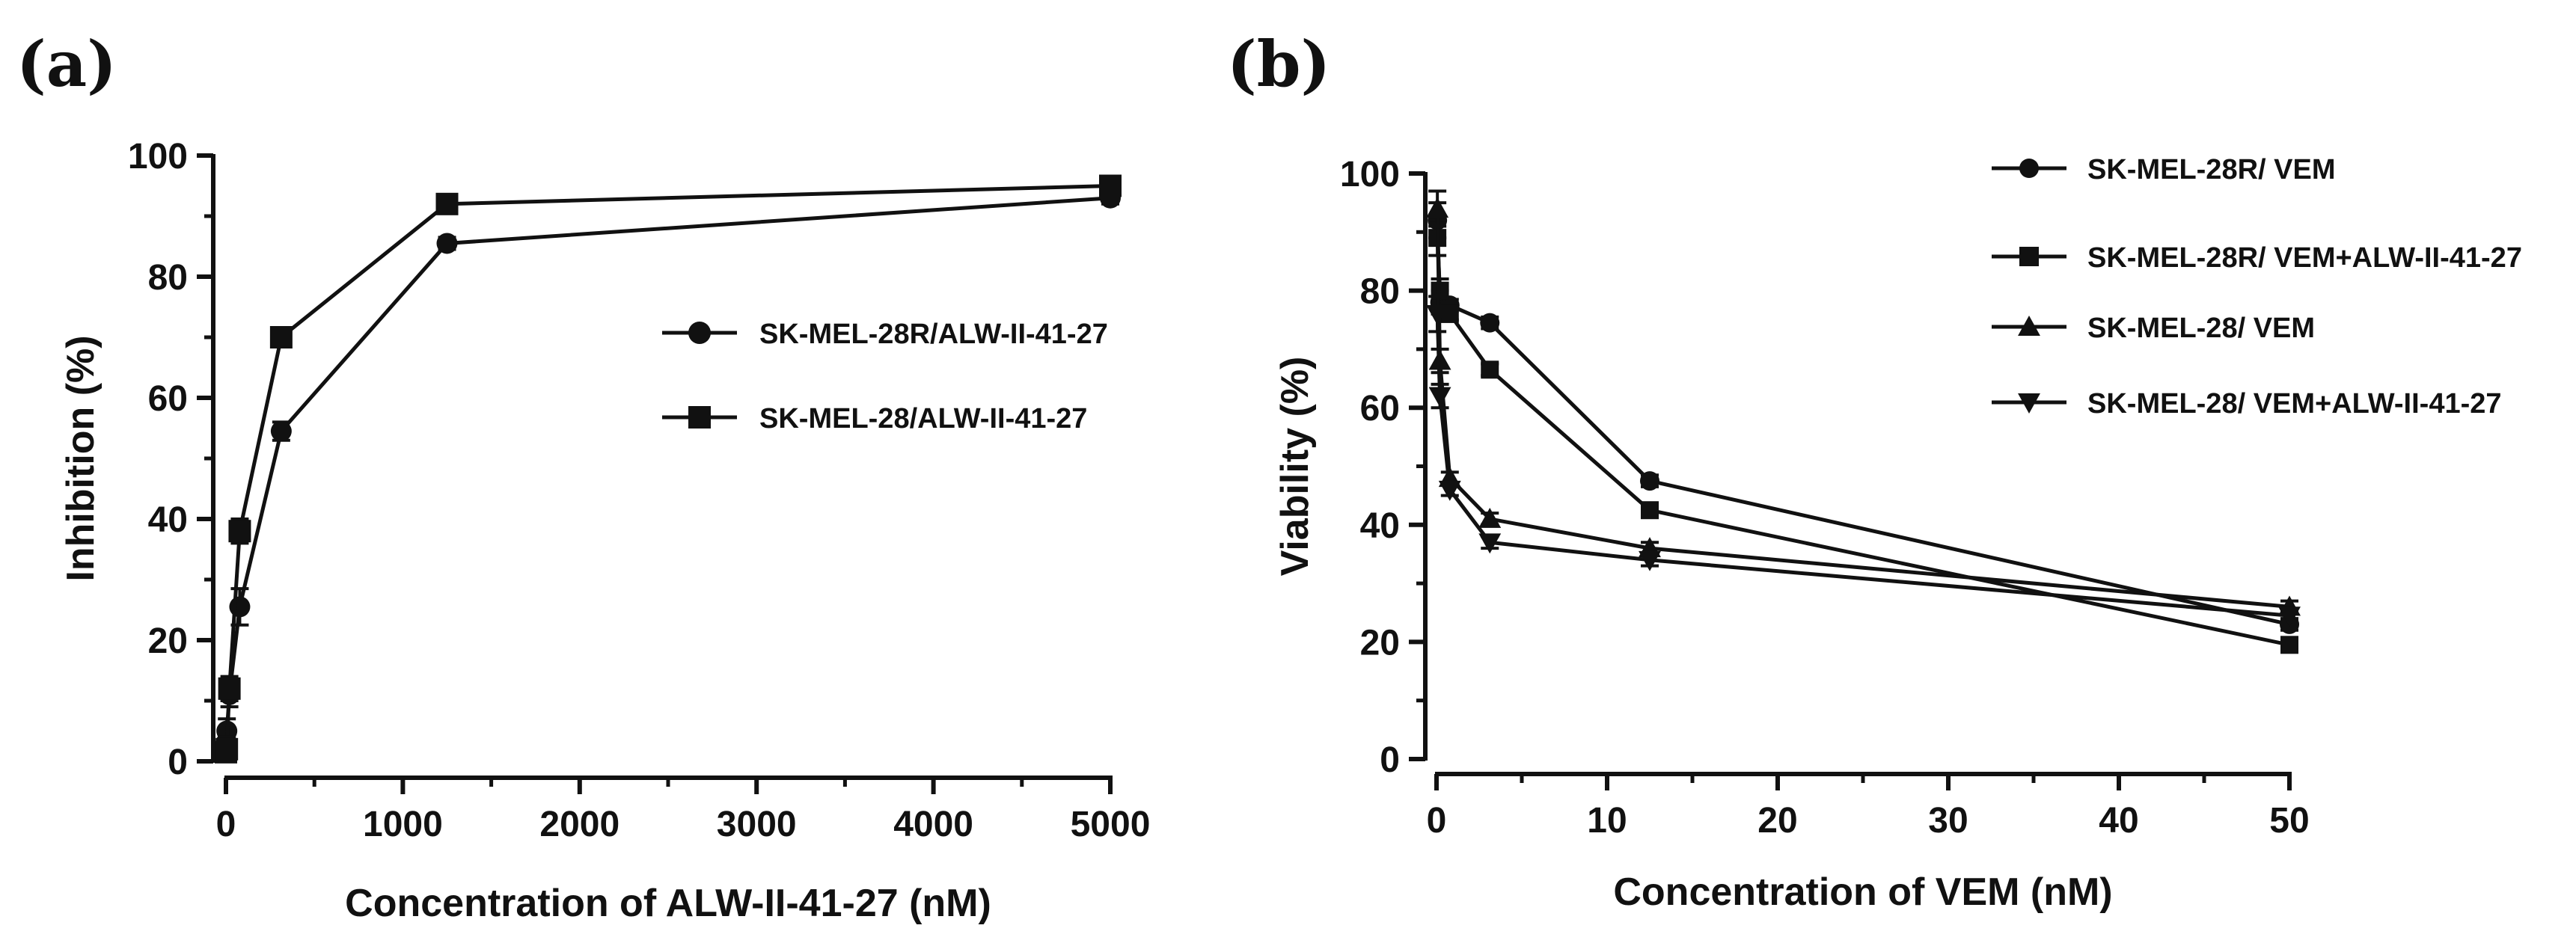  Describe the element at coordinates (668, 903) in the screenshot. I see `x-axis-title: Concentration of ALW-II-41-27 (nM)` at that location.